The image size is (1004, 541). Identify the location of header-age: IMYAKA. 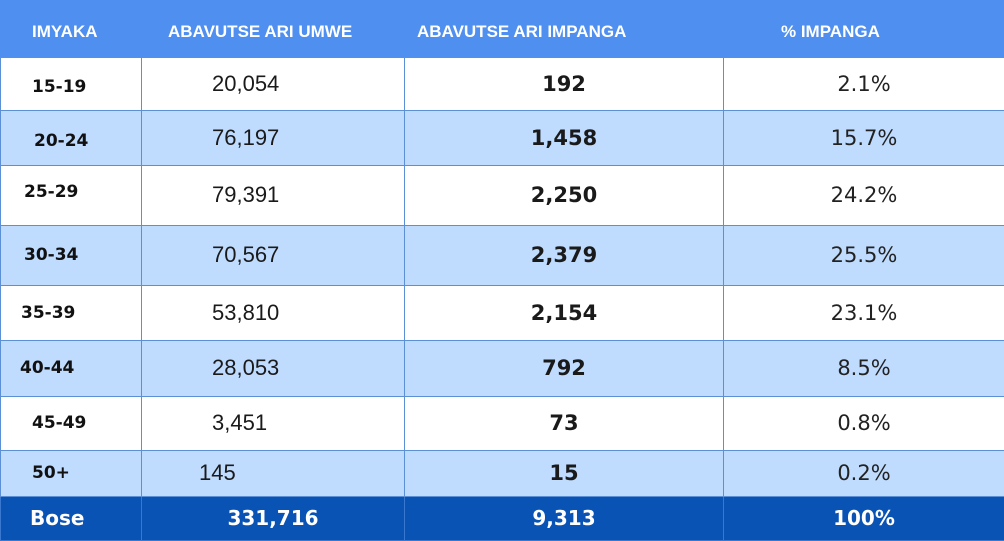
(71, 28).